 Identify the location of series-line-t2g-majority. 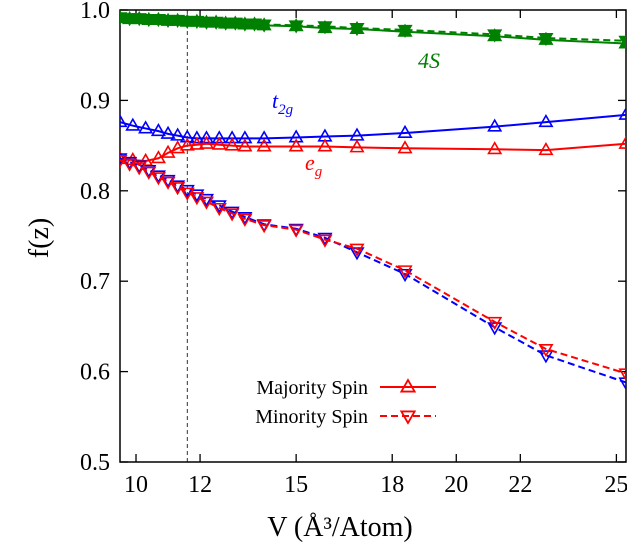
(373, 126).